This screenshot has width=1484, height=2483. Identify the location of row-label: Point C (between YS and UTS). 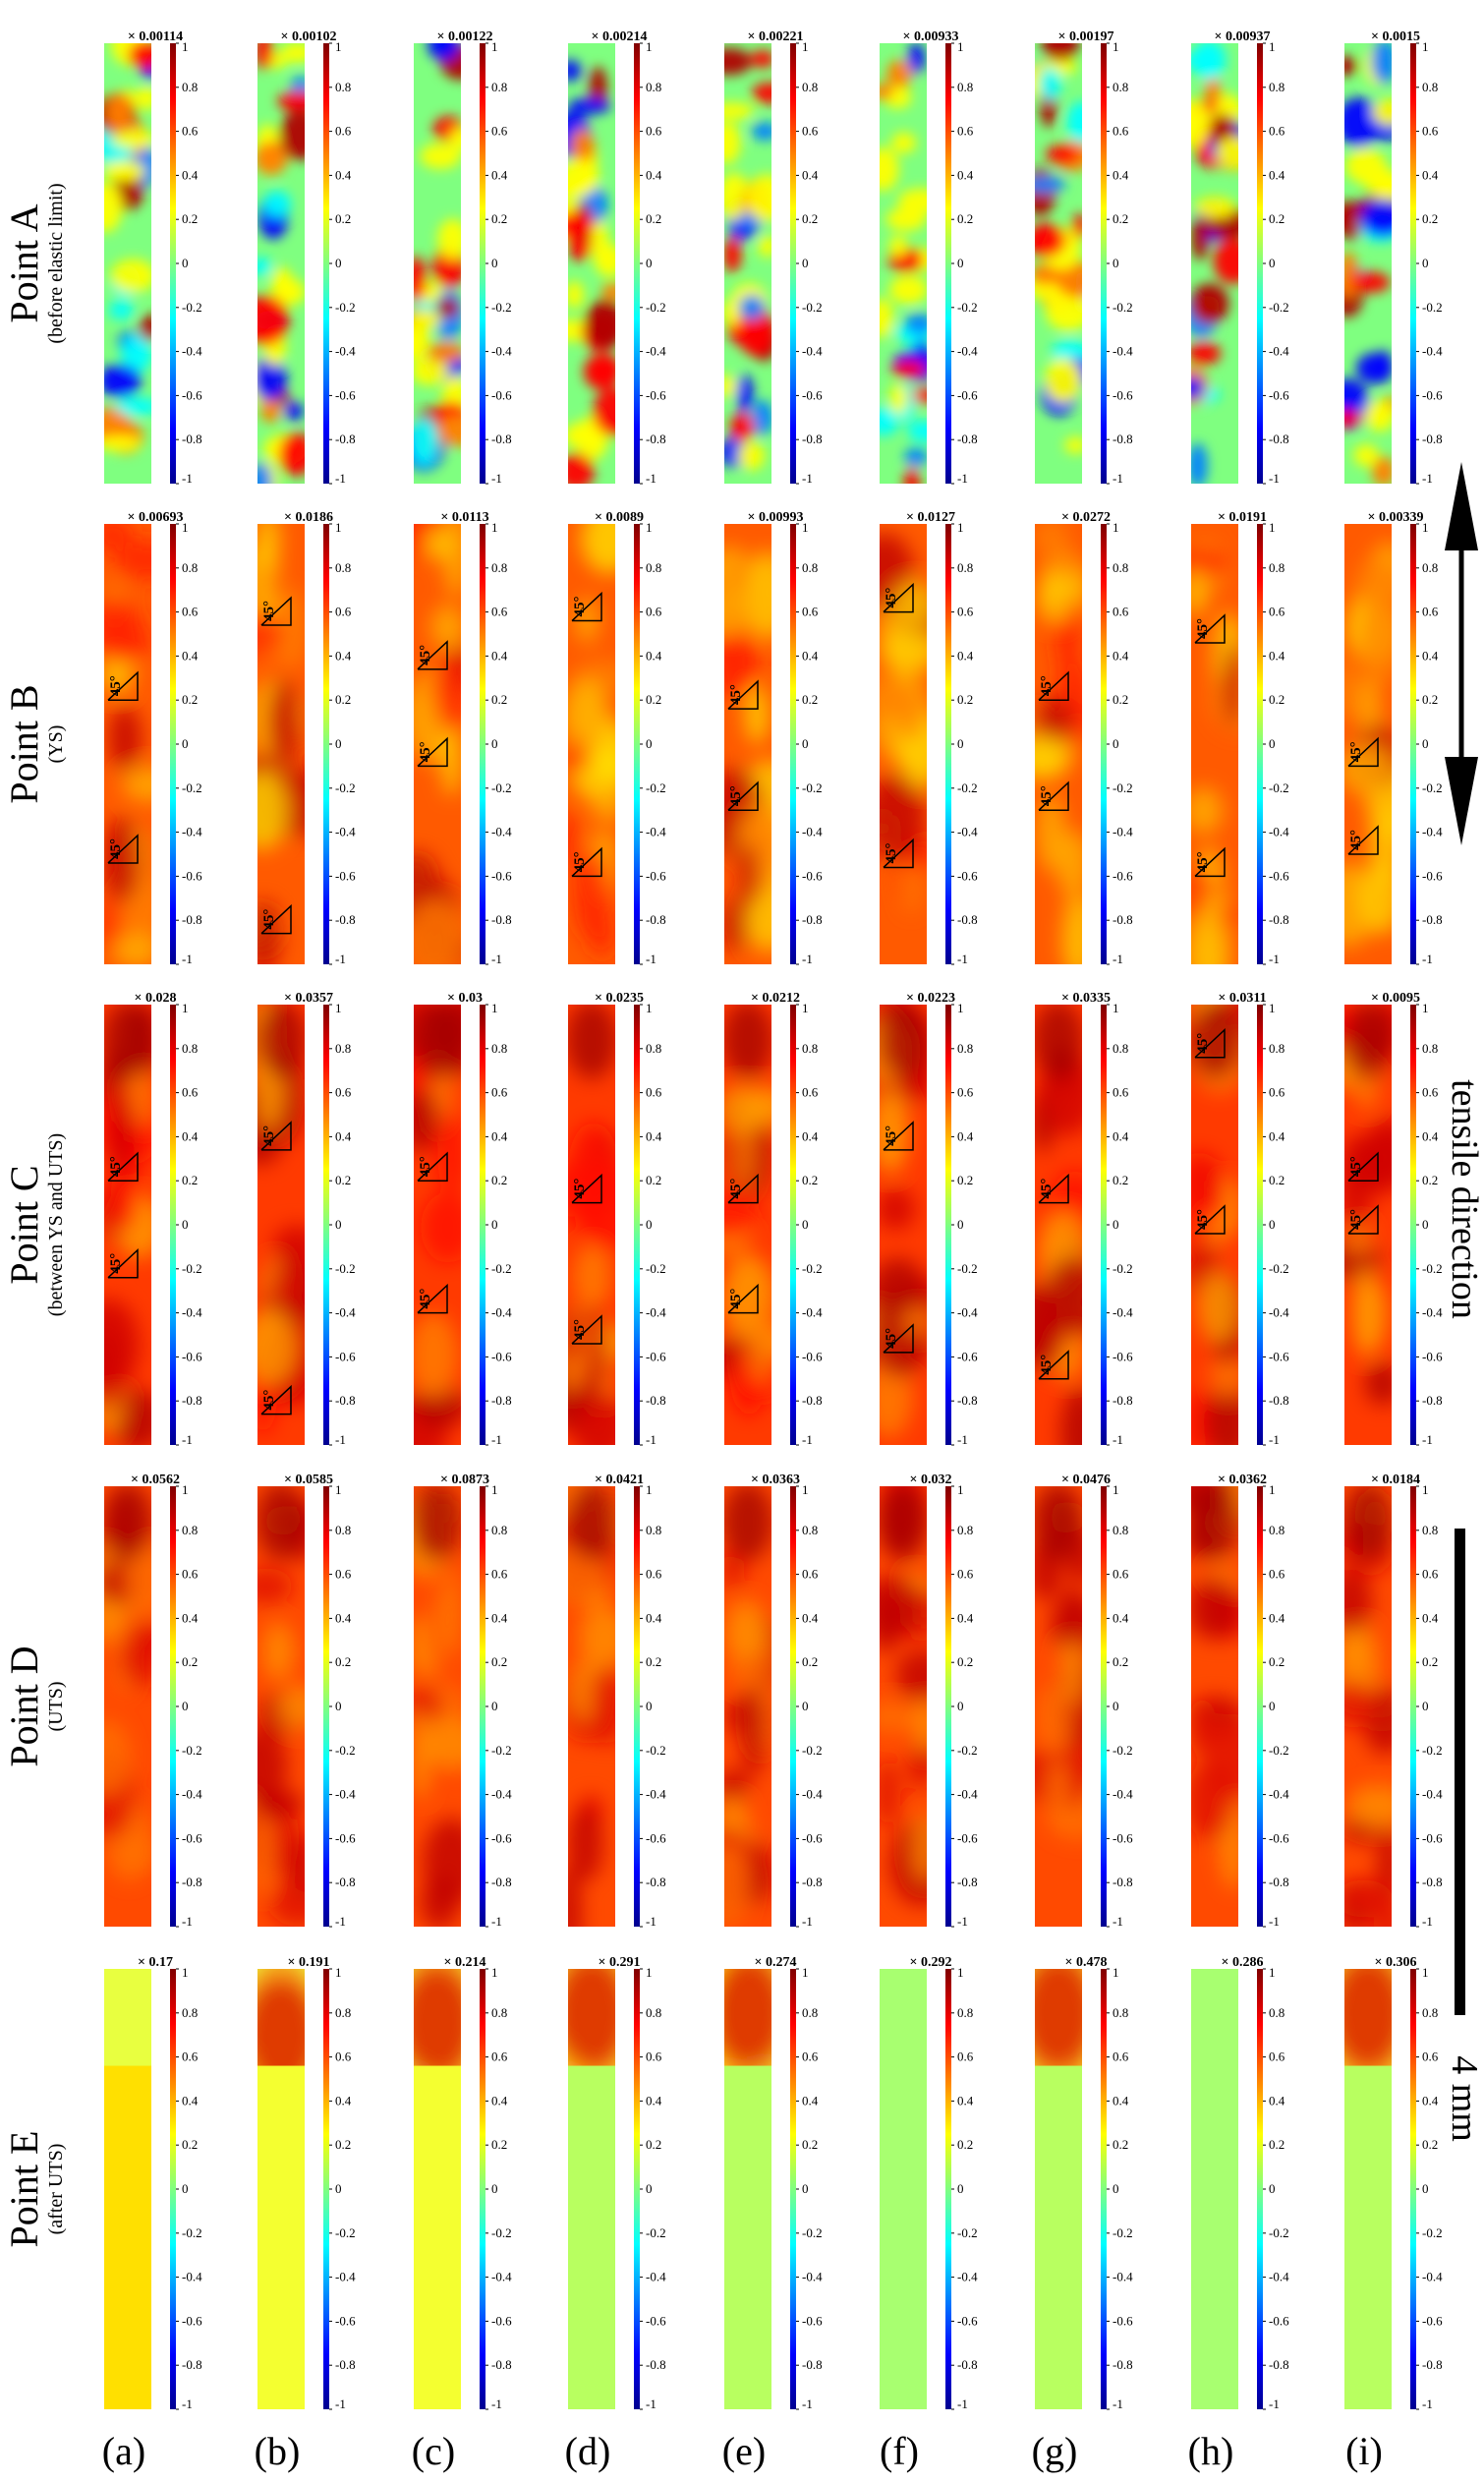
(34, 1224).